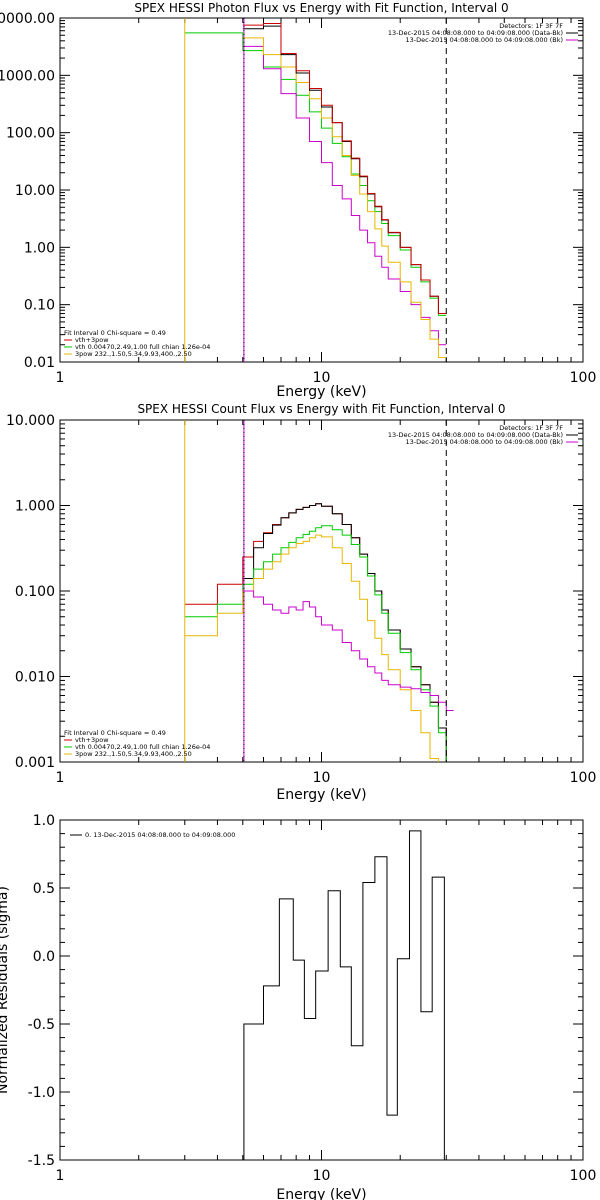 This screenshot has height=1200, width=600. I want to click on y-tick-label: 1000.00, so click(27, 76).